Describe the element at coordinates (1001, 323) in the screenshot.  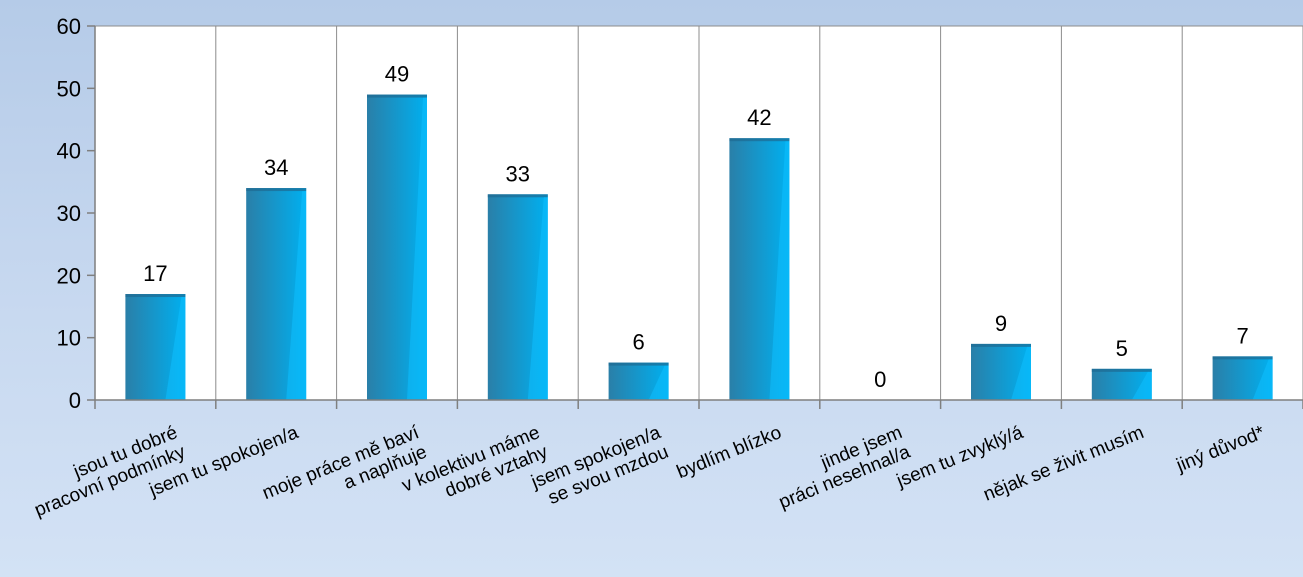
I see `data-label: 9` at that location.